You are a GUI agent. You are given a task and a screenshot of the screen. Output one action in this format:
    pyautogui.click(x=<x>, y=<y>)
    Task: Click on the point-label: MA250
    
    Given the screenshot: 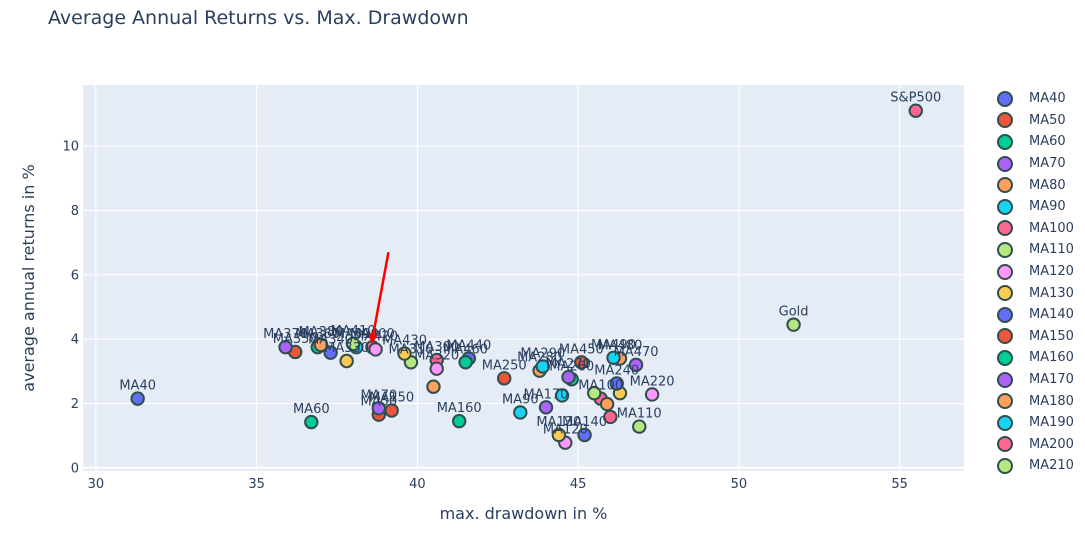 What is the action you would take?
    pyautogui.click(x=504, y=365)
    